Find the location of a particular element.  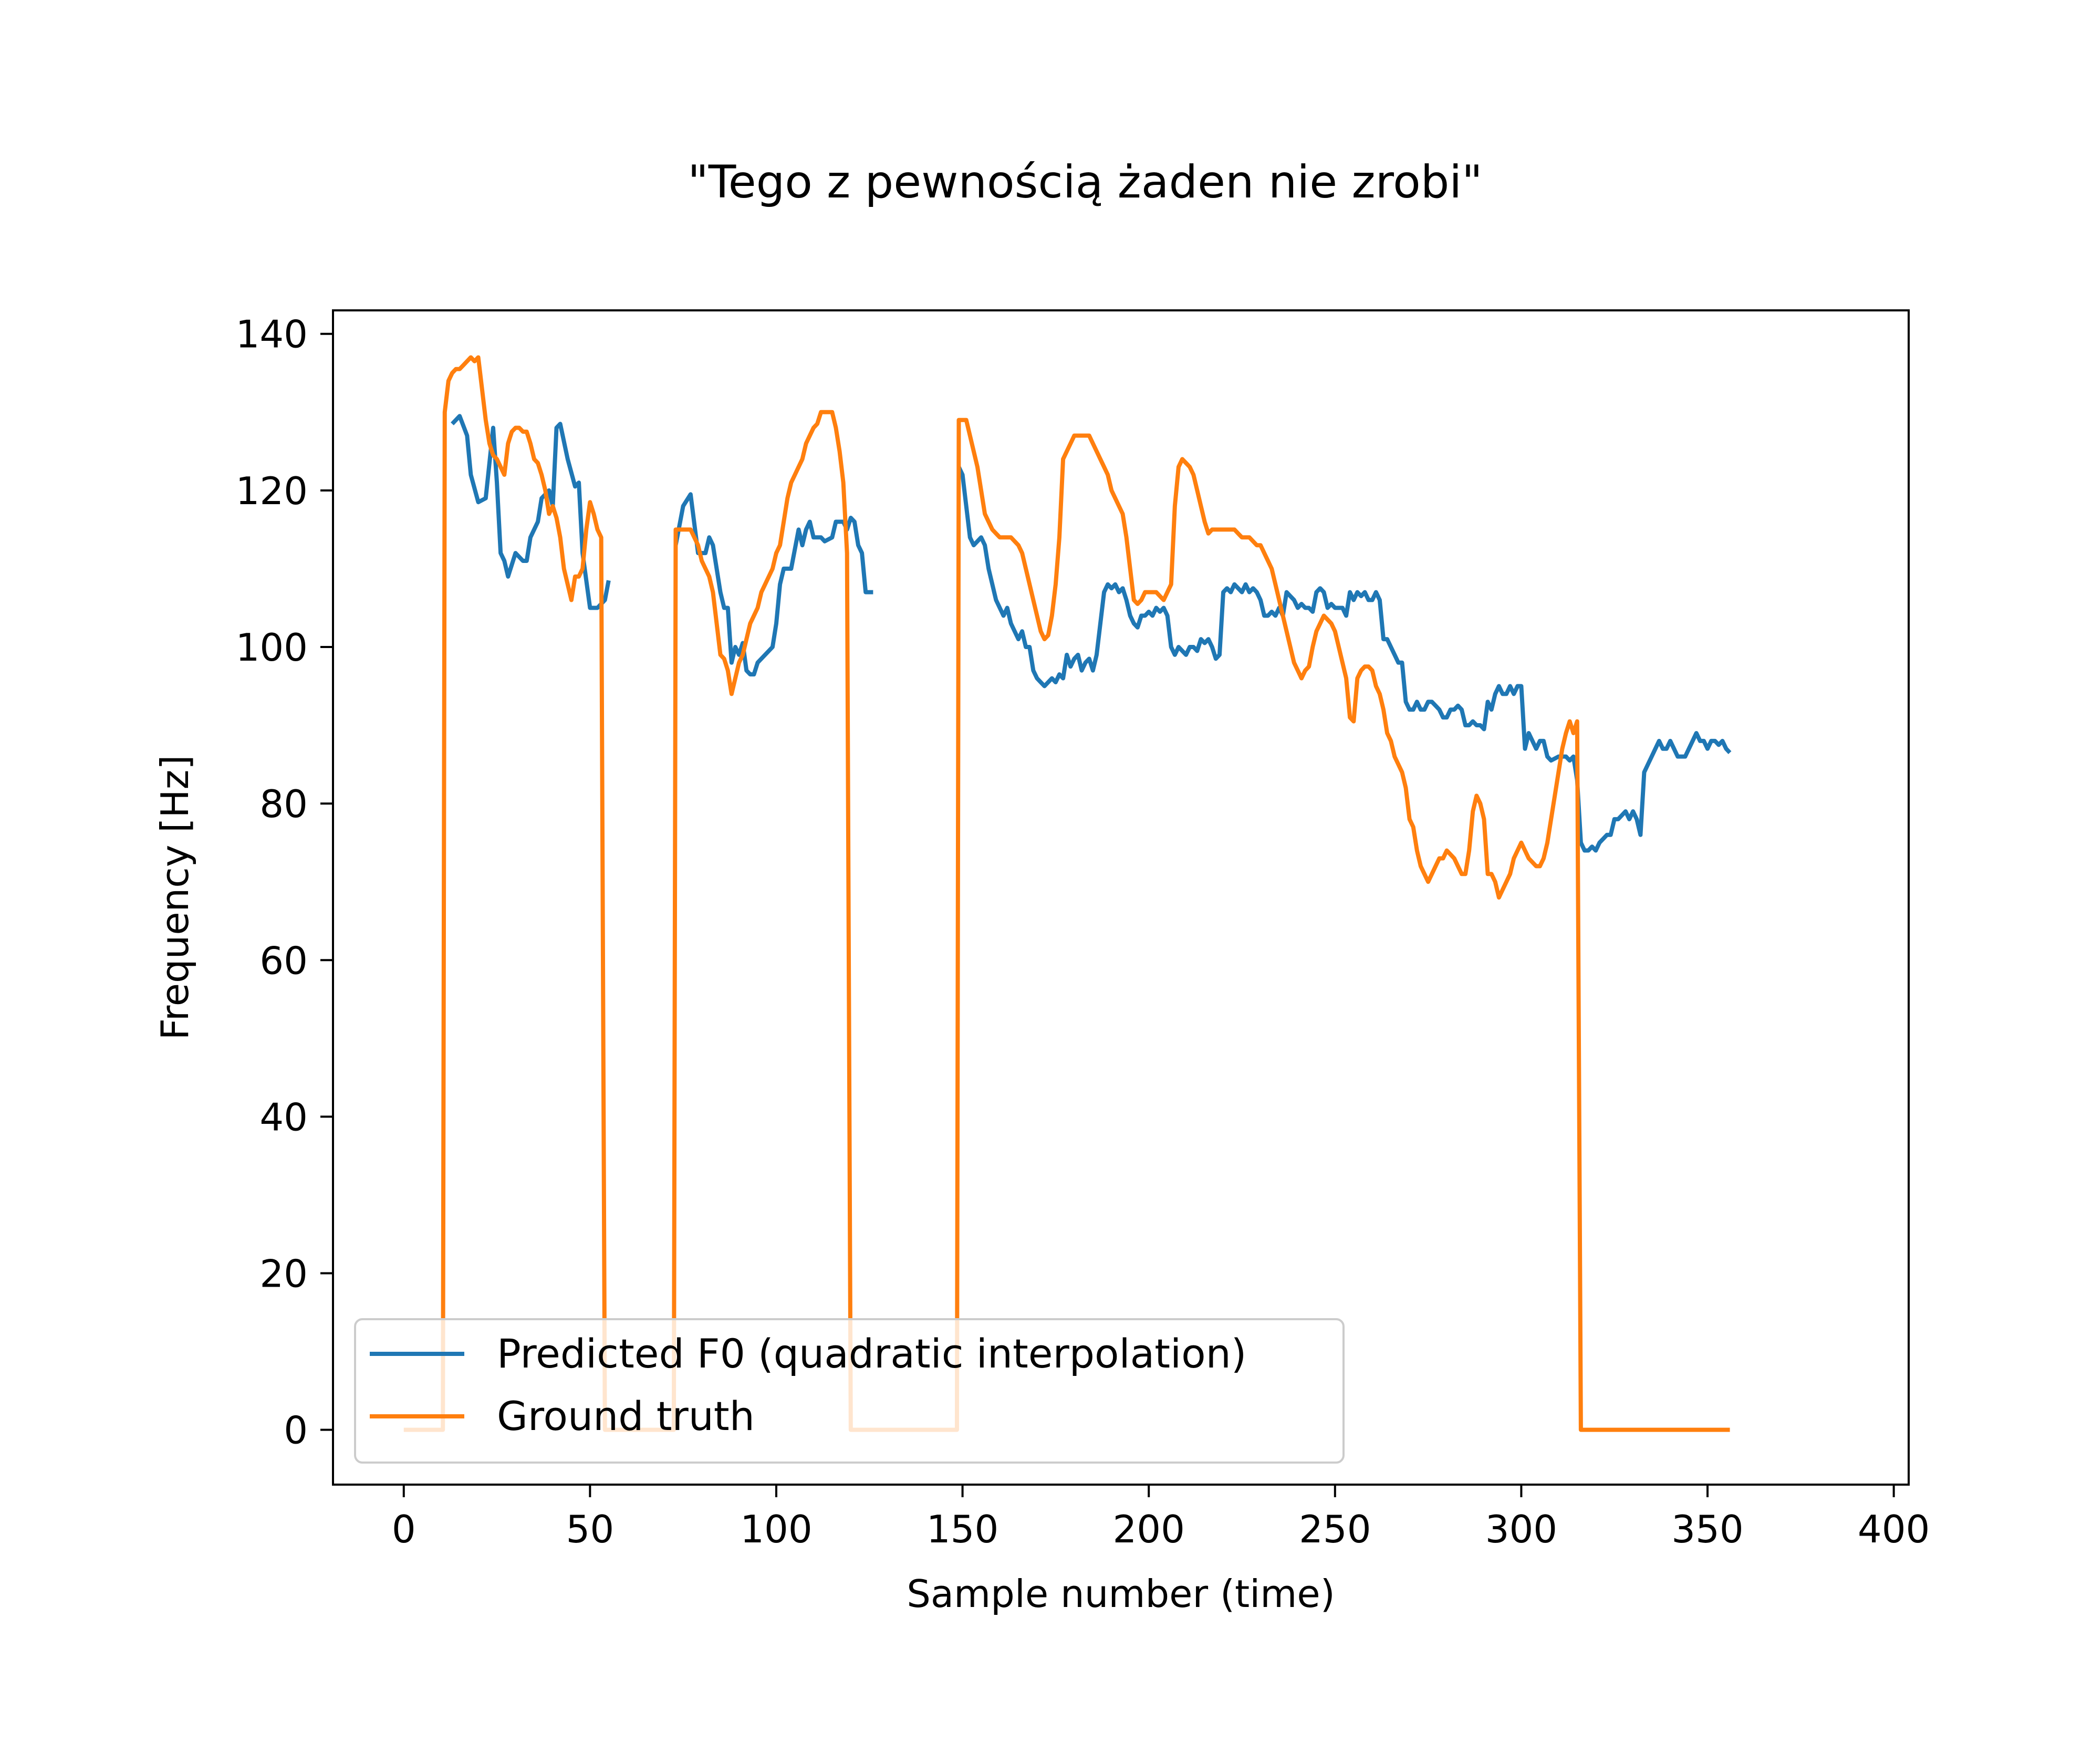

x-tick-label-250: 250 is located at coordinates (1335, 1529).